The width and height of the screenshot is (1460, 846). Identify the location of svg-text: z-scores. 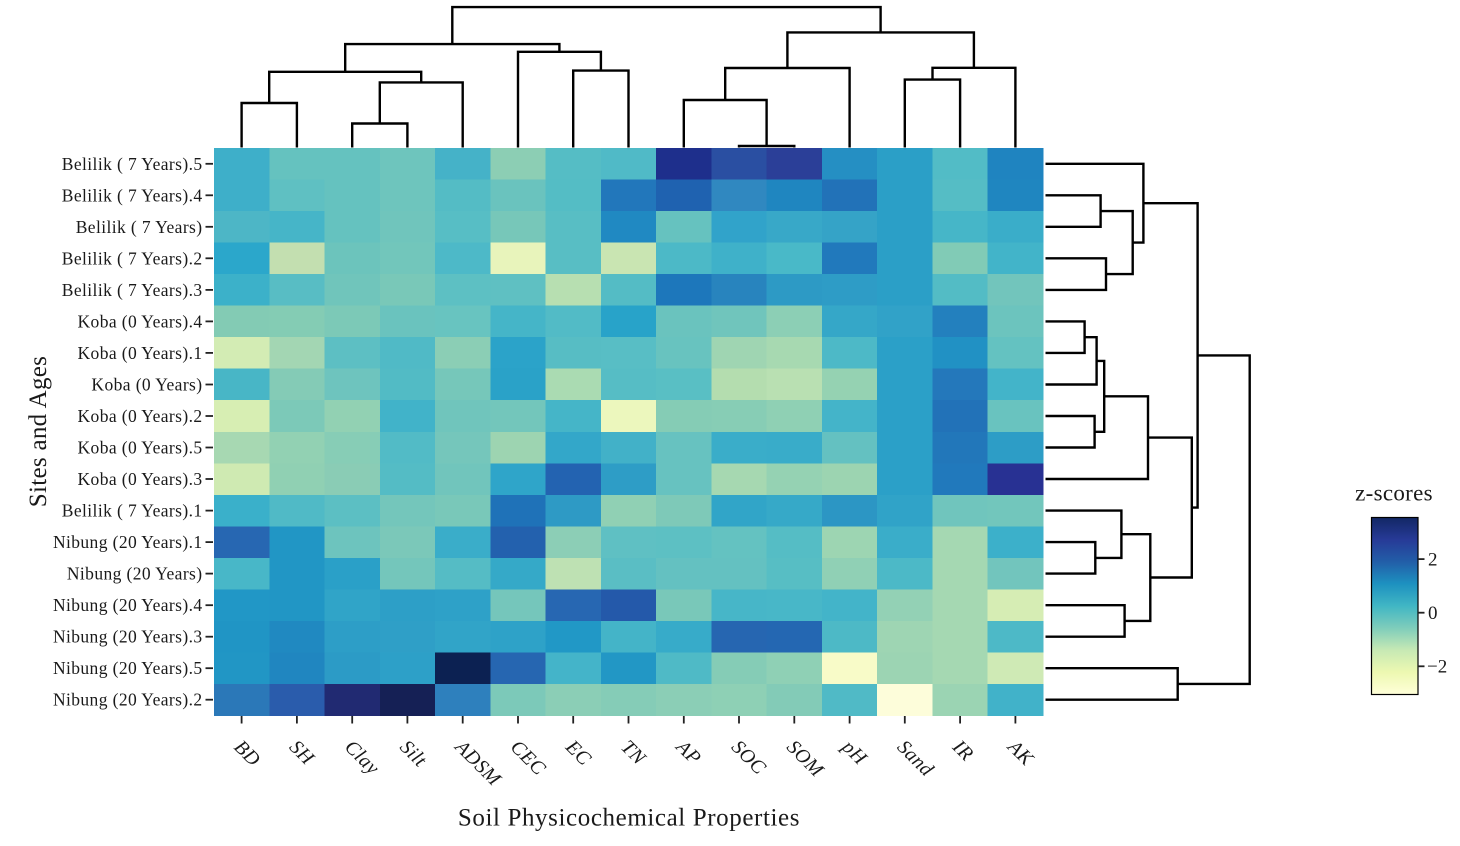
(1394, 493).